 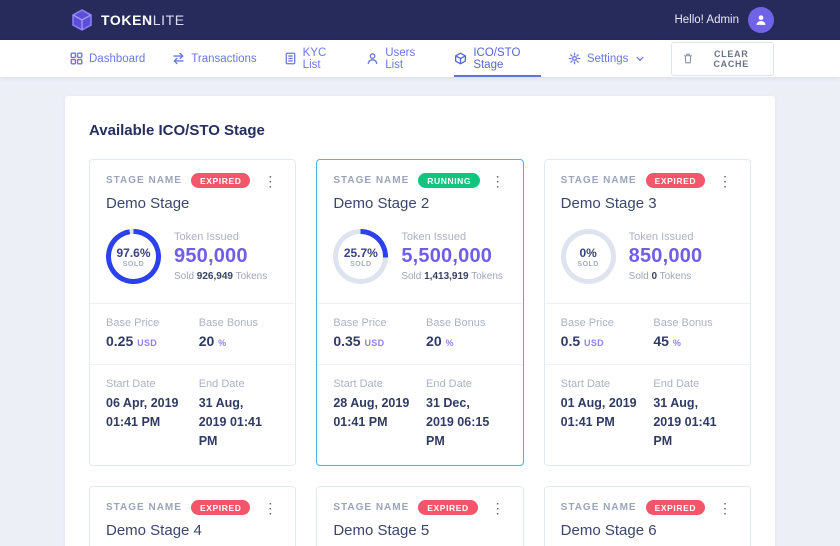 I want to click on base-price-value: 0.25 USD, so click(x=132, y=341).